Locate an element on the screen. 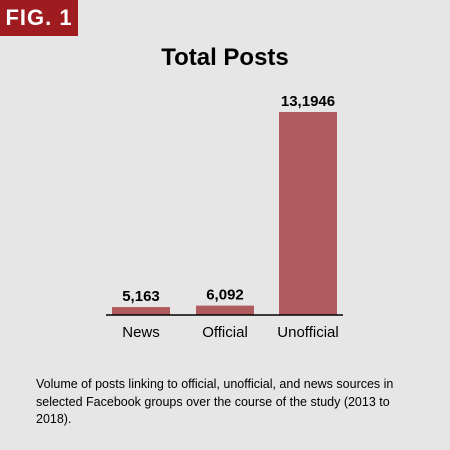 This screenshot has height=450, width=450. value-label-news: 5,163 is located at coordinates (141, 296).